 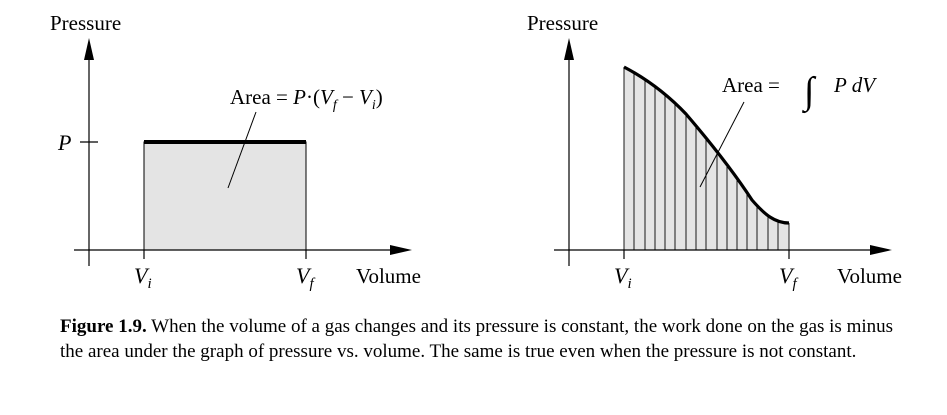 I want to click on integral-sign: ∫, so click(x=809, y=92).